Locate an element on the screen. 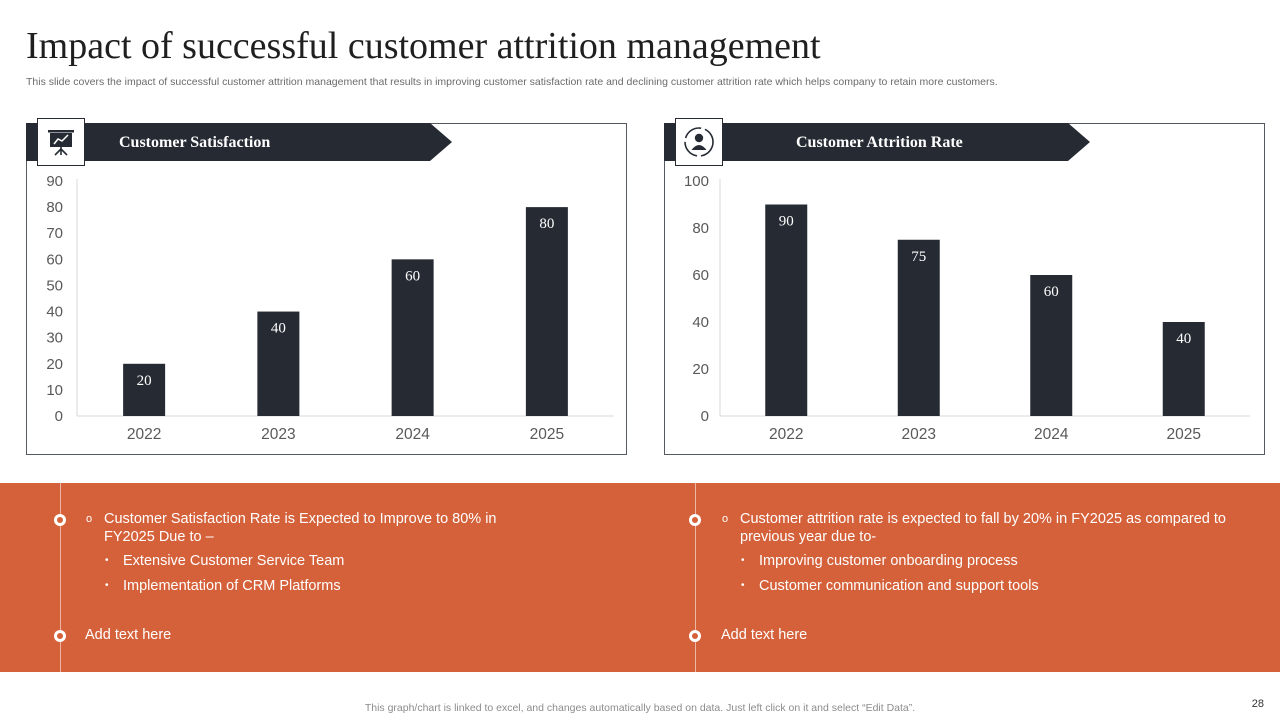 The height and width of the screenshot is (720, 1280). presentation-board-icon is located at coordinates (61, 142).